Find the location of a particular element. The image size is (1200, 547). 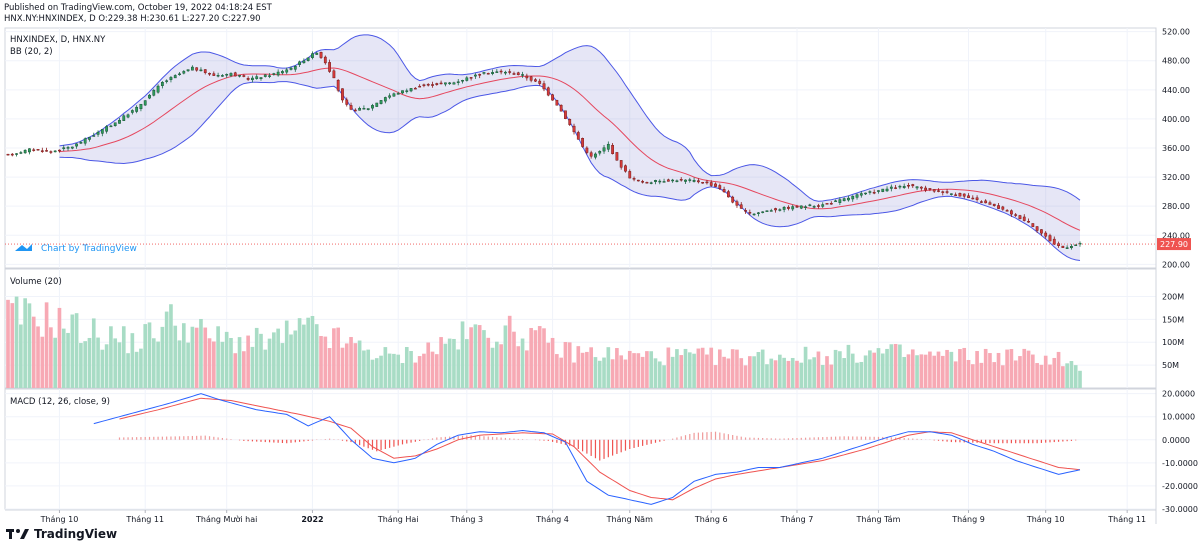

price-tick-label: 240.00 is located at coordinates (1176, 235).